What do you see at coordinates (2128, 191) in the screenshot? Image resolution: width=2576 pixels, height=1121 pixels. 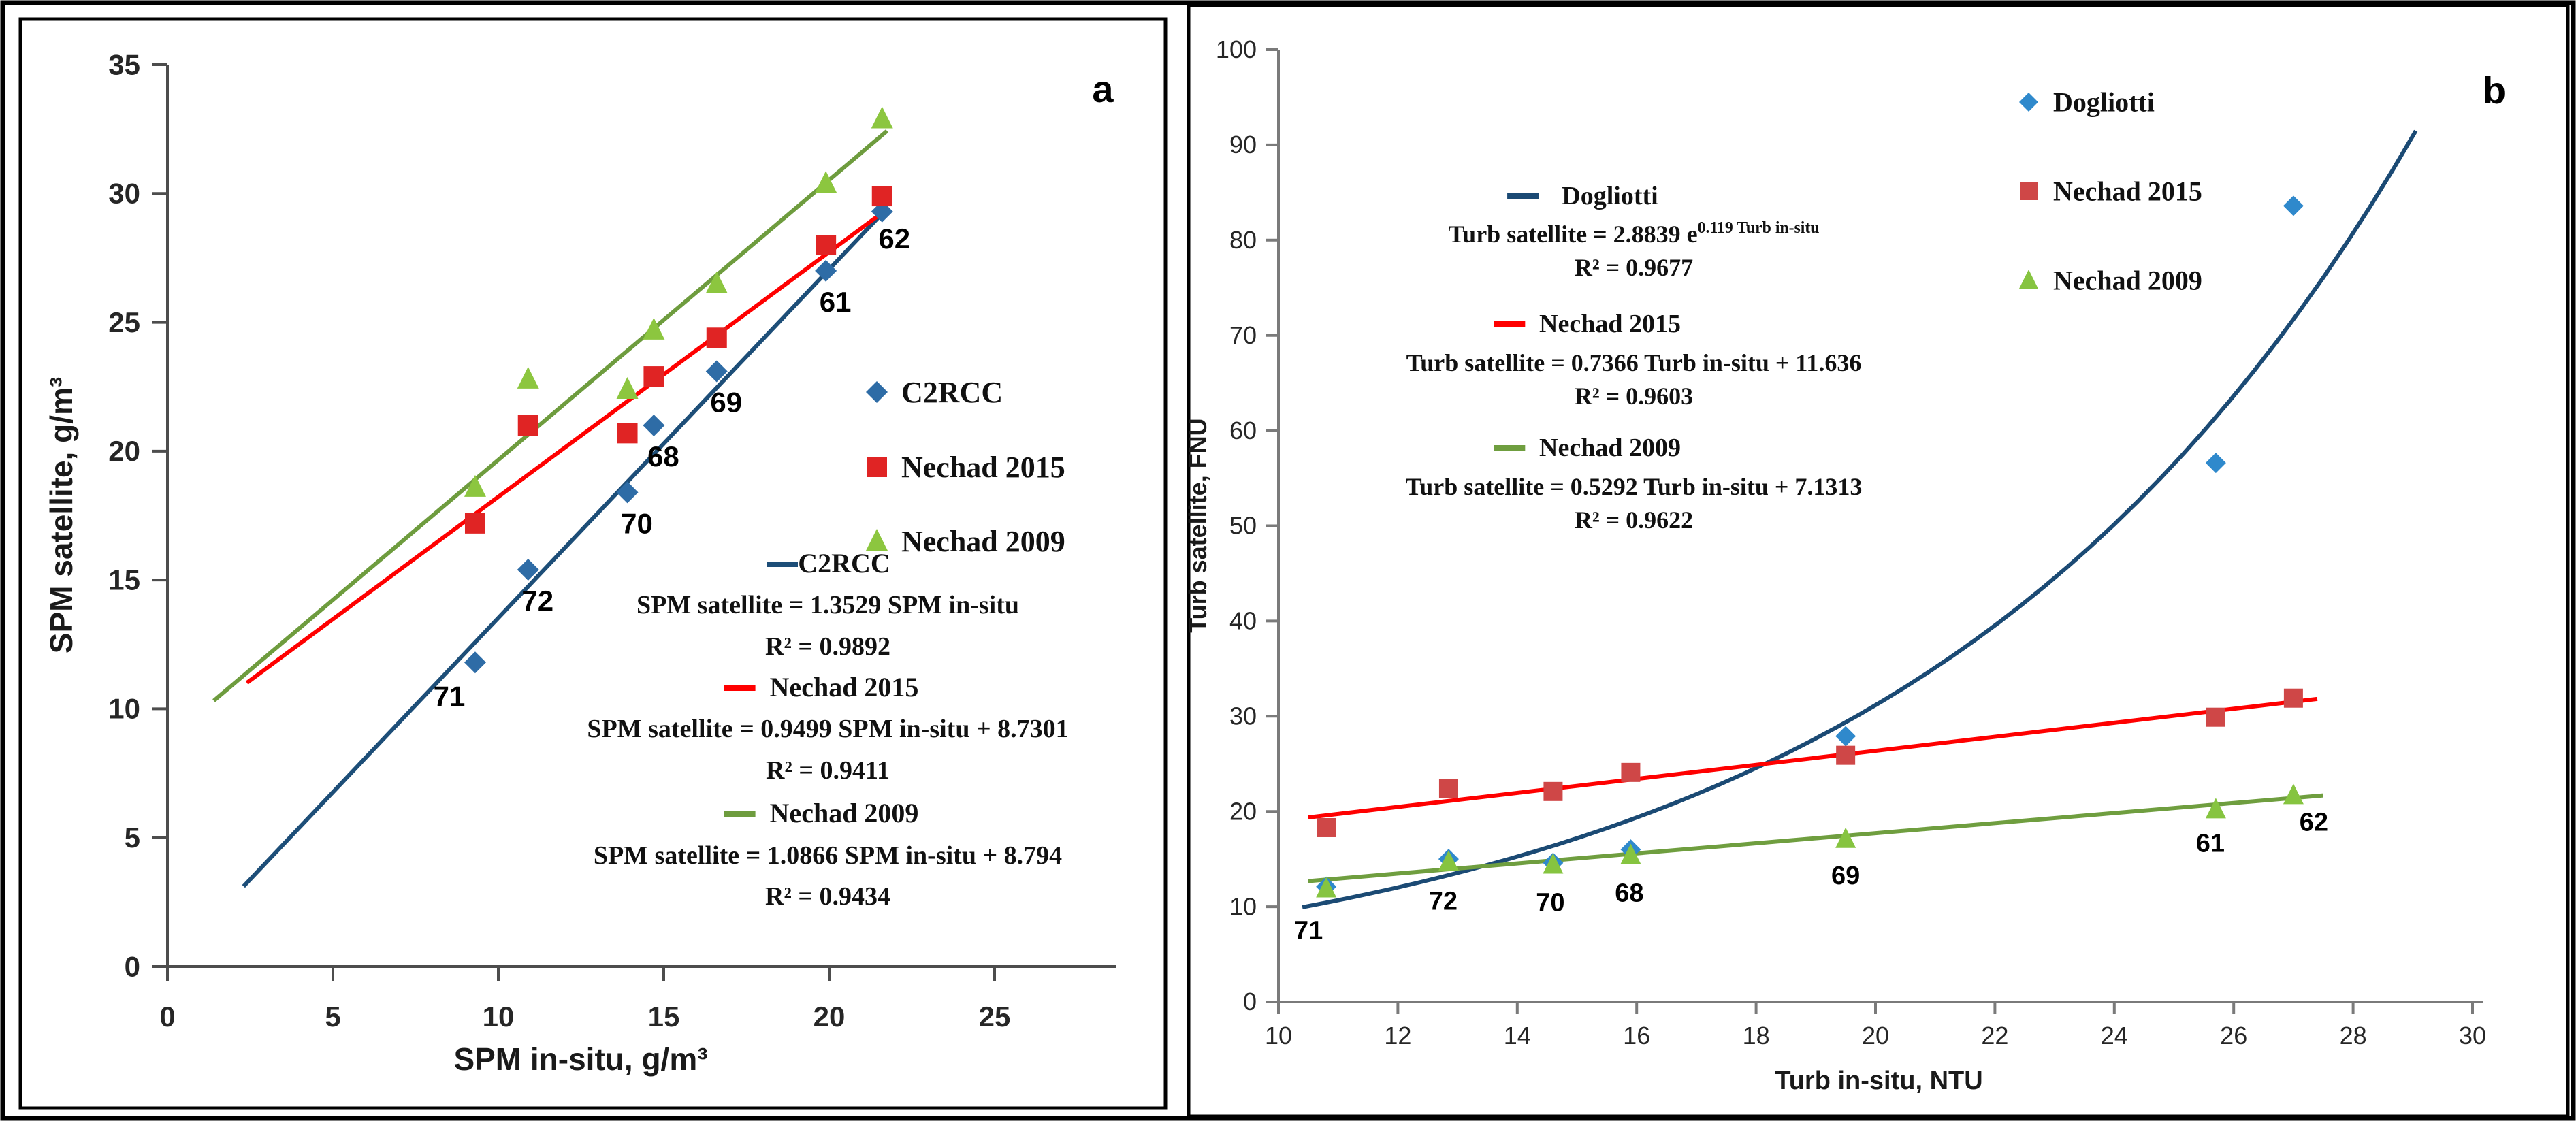 I see `legend-label: Nechad 2015` at bounding box center [2128, 191].